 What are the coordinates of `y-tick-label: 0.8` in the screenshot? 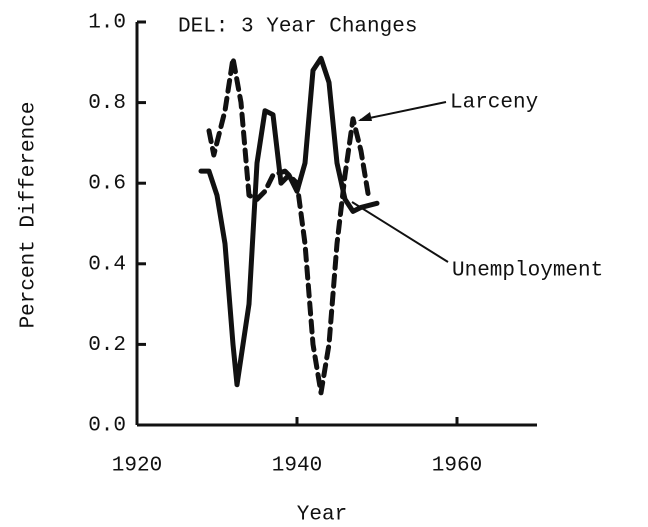 It's located at (107, 103).